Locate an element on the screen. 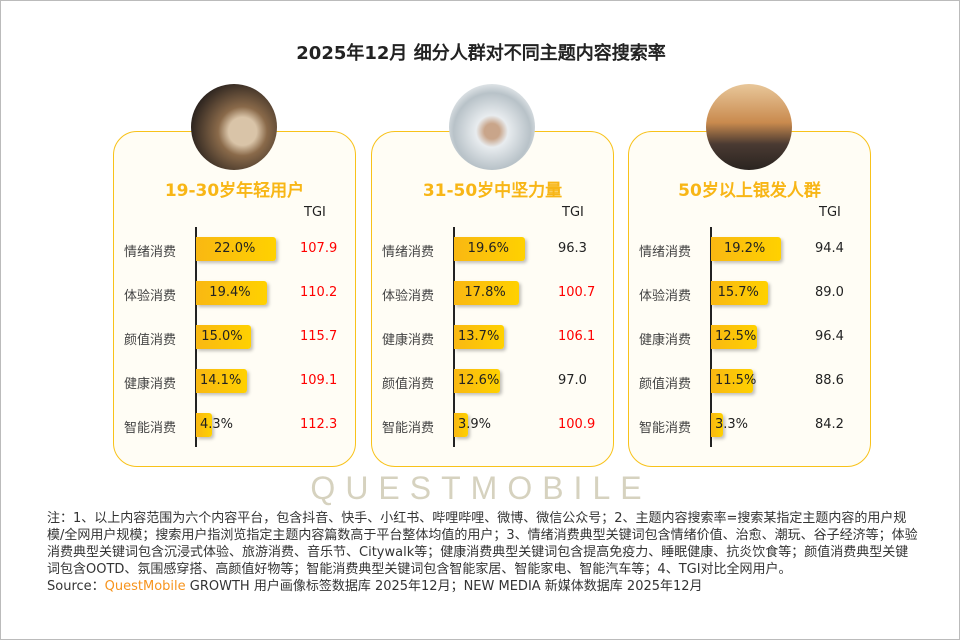 This screenshot has height=640, width=960. bar-value-label: 19.6% is located at coordinates (488, 248).